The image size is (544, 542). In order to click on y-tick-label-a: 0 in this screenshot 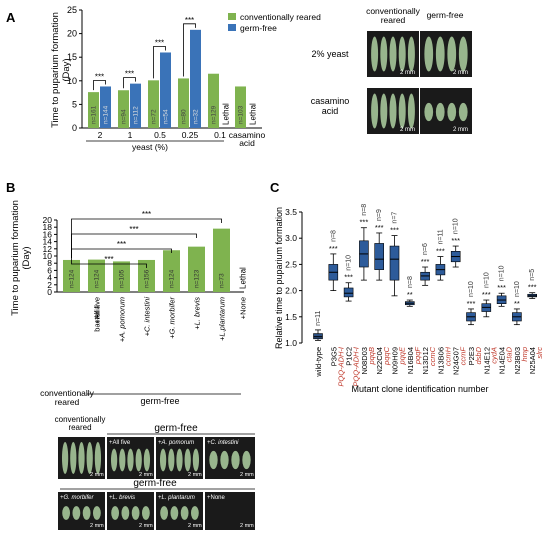, I will do `click(74, 128)`.